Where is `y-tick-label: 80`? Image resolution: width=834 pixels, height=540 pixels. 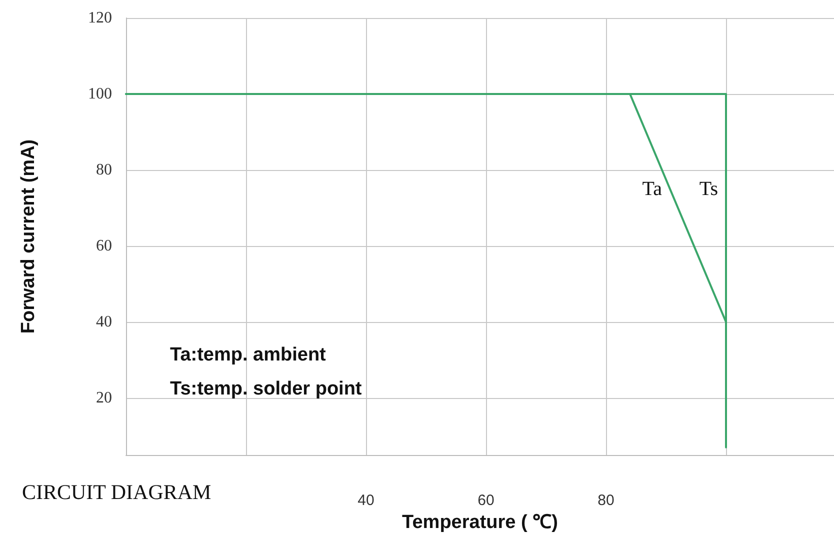 y-tick-label: 80 is located at coordinates (104, 170).